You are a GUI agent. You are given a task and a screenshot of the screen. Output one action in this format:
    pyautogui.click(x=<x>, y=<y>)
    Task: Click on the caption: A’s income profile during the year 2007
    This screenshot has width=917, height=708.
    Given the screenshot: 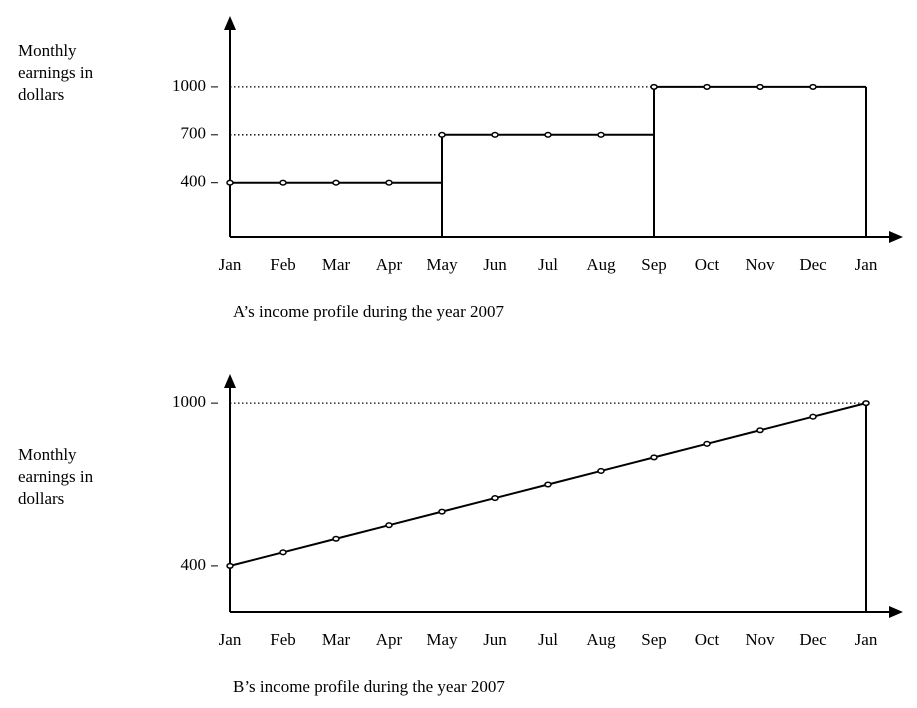 What is the action you would take?
    pyautogui.click(x=368, y=311)
    